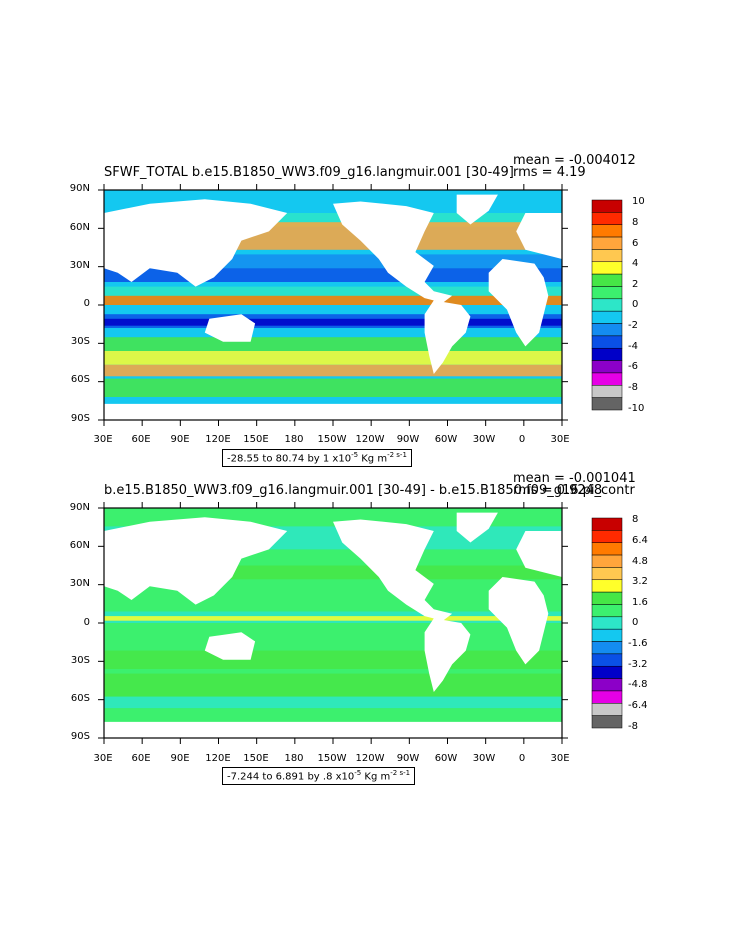 This screenshot has height=945, width=733. I want to click on panel2-mean: mean = -0.001041, so click(574, 478).